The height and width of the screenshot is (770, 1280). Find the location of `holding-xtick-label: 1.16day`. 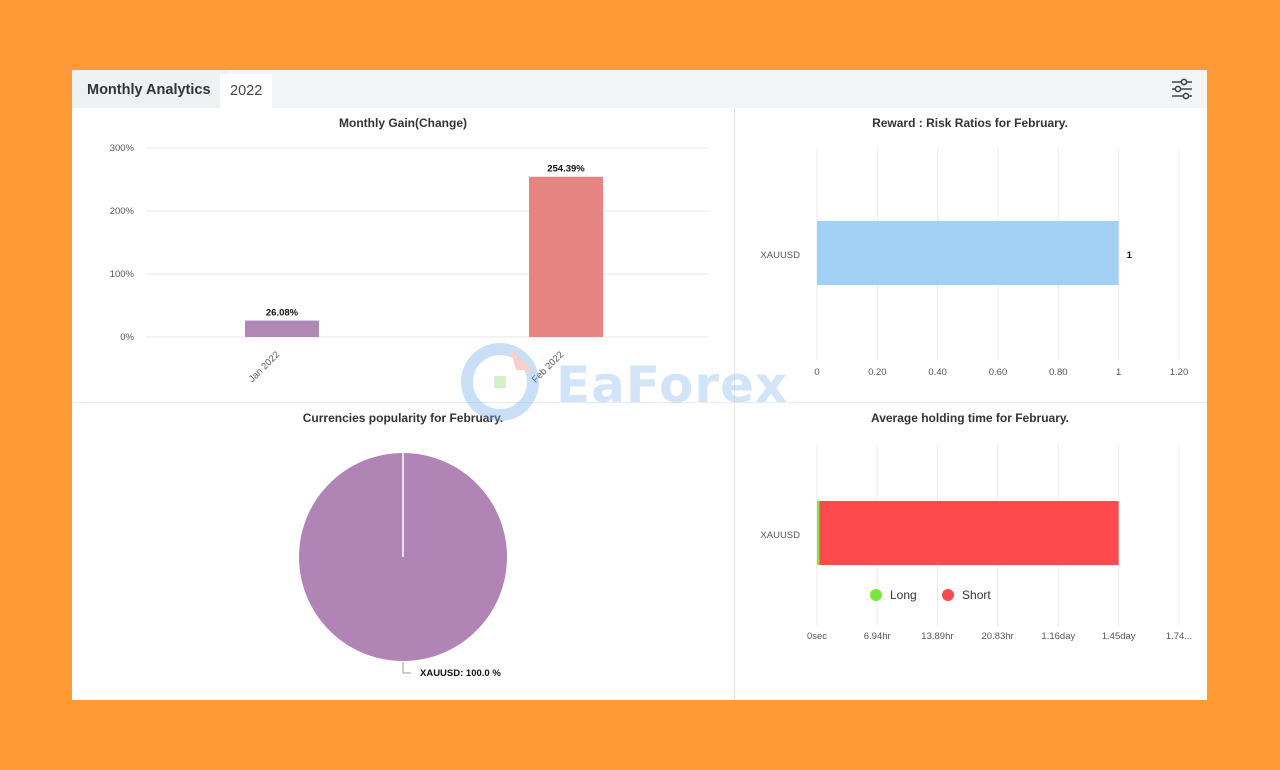

holding-xtick-label: 1.16day is located at coordinates (1058, 636).